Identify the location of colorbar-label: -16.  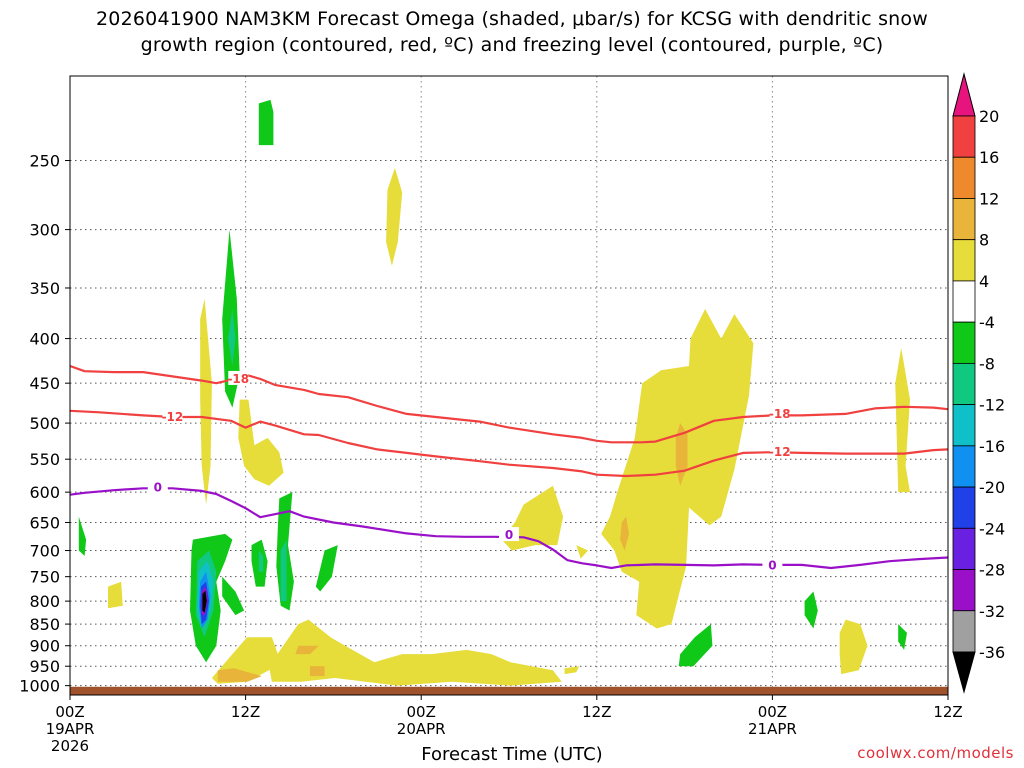
(992, 446).